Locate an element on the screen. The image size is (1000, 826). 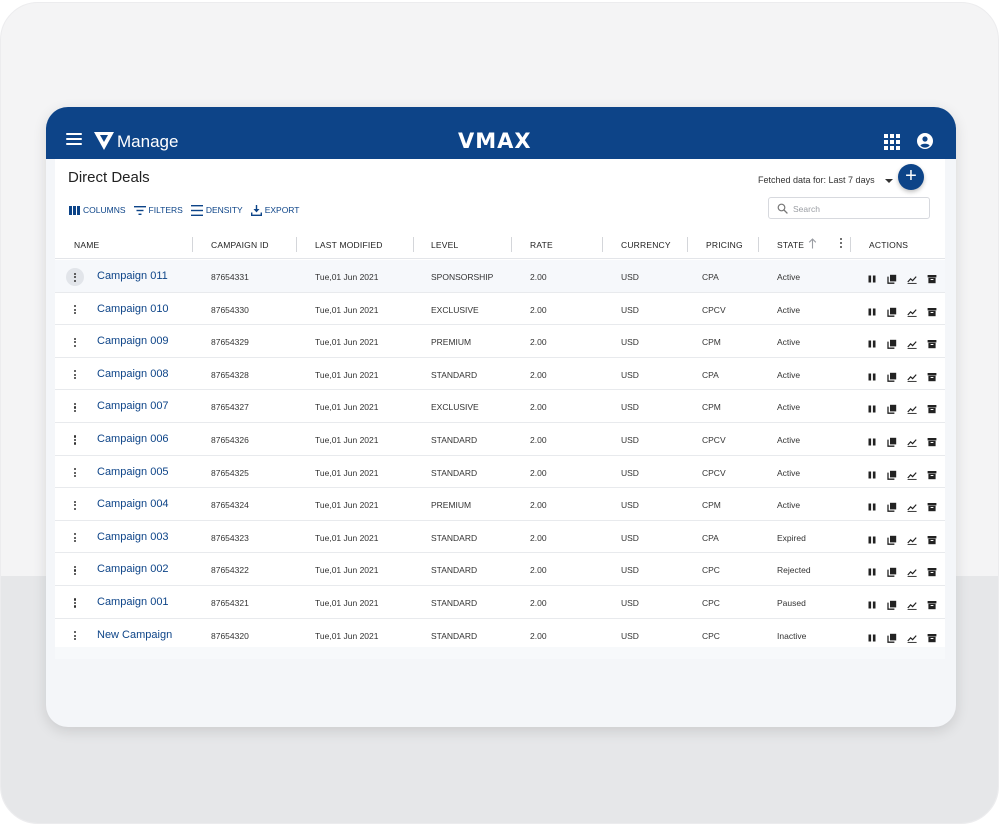
hamburger-menu-icon is located at coordinates (74, 139).